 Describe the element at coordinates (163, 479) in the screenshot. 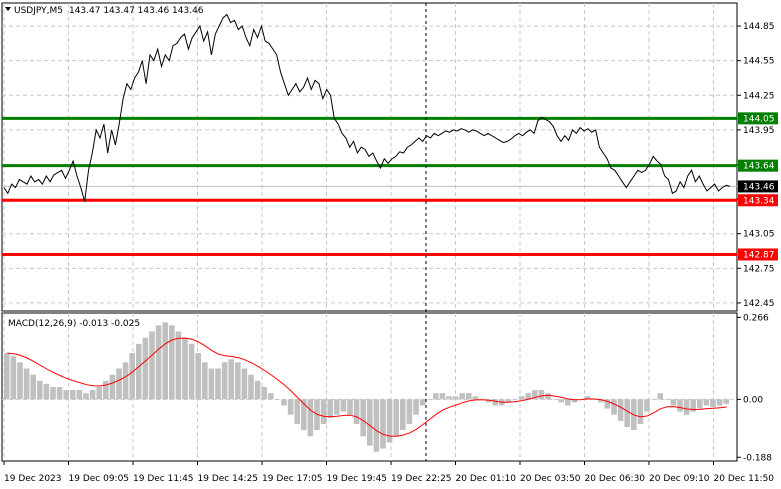

I see `x-tick-label: 19 Dec 11:45` at that location.